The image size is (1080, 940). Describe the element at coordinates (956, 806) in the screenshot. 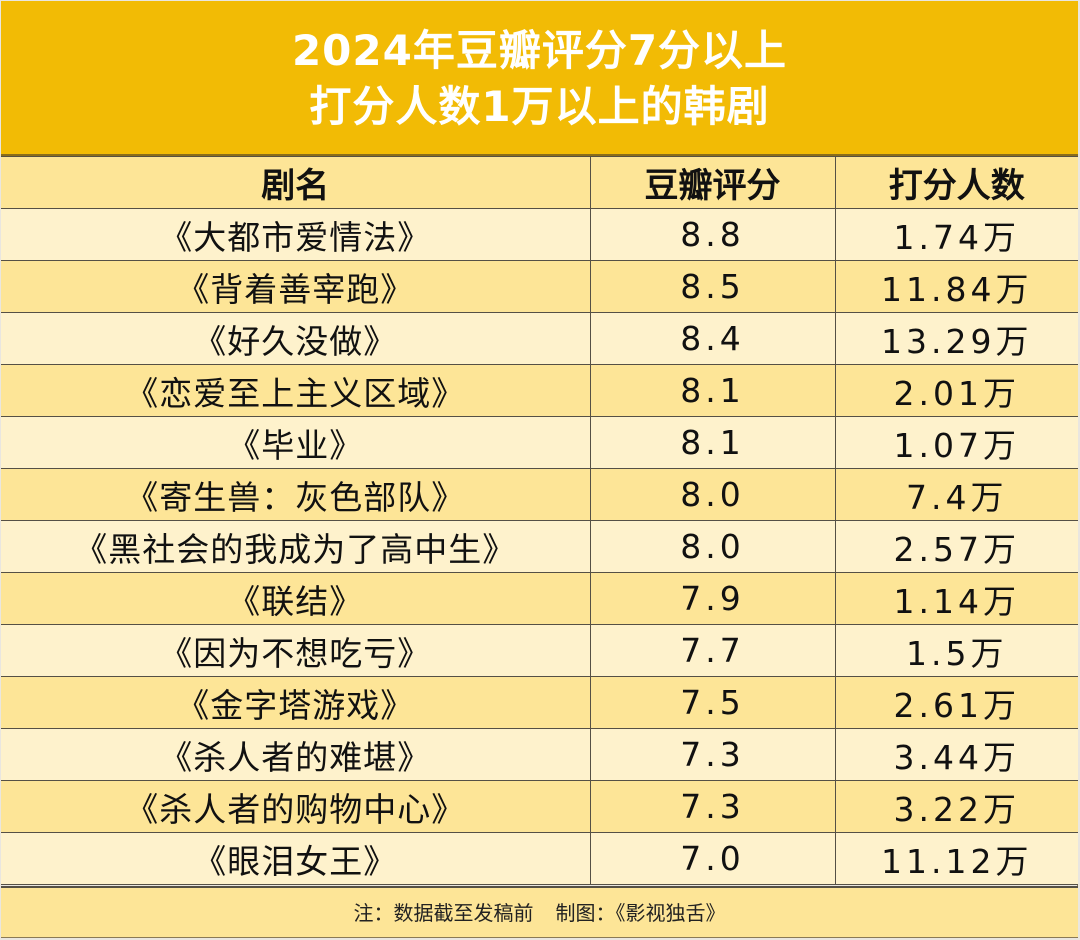

I see `rater-count: 3.22万` at that location.